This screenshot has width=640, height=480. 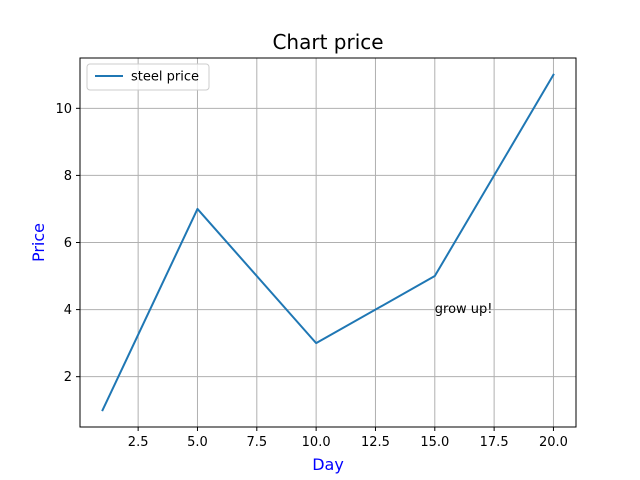 I want to click on y-axis-label: Price, so click(x=38, y=242).